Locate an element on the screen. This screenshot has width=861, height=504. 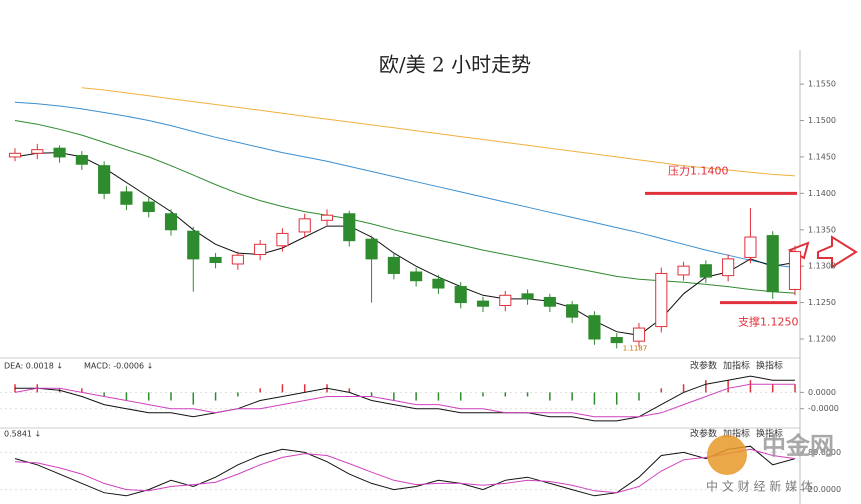
y-tick-label: 1.1300 is located at coordinates (822, 266).